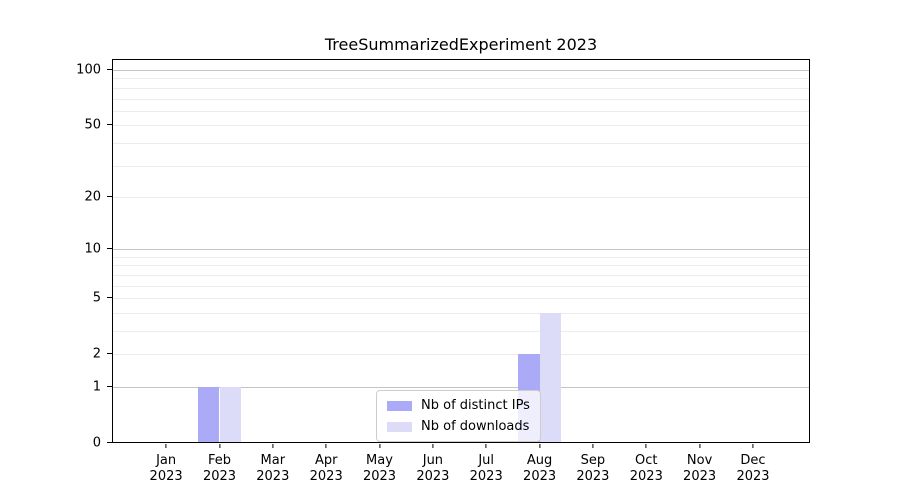  Describe the element at coordinates (399, 426) in the screenshot. I see `legend-swatch-downloads` at that location.